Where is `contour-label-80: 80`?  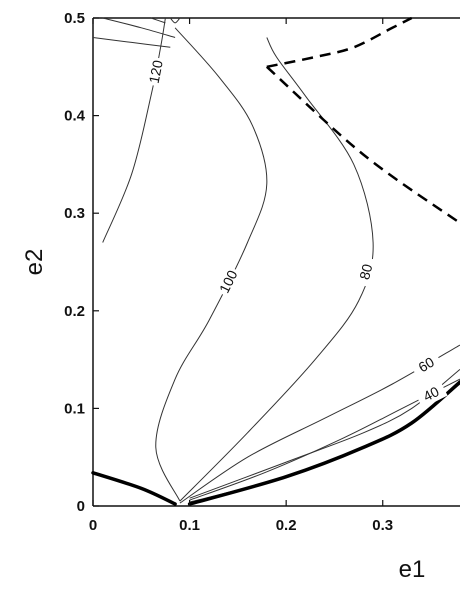
contour-label-80: 80 is located at coordinates (365, 271).